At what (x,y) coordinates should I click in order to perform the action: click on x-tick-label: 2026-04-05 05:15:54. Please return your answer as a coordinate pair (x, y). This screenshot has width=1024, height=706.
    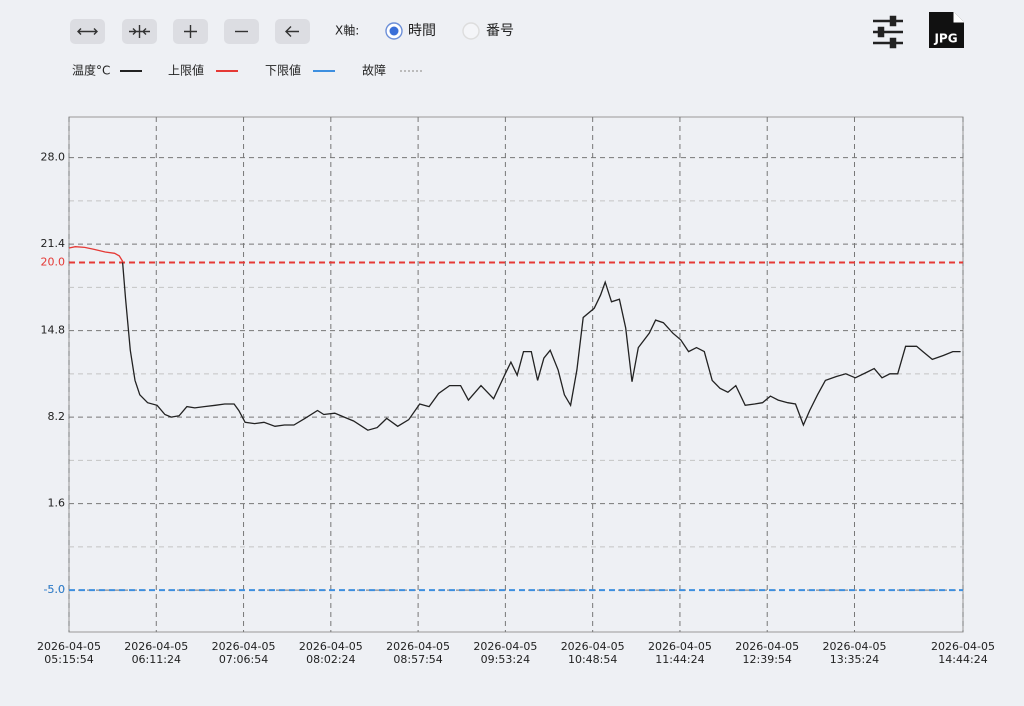
    Looking at the image, I should click on (69, 653).